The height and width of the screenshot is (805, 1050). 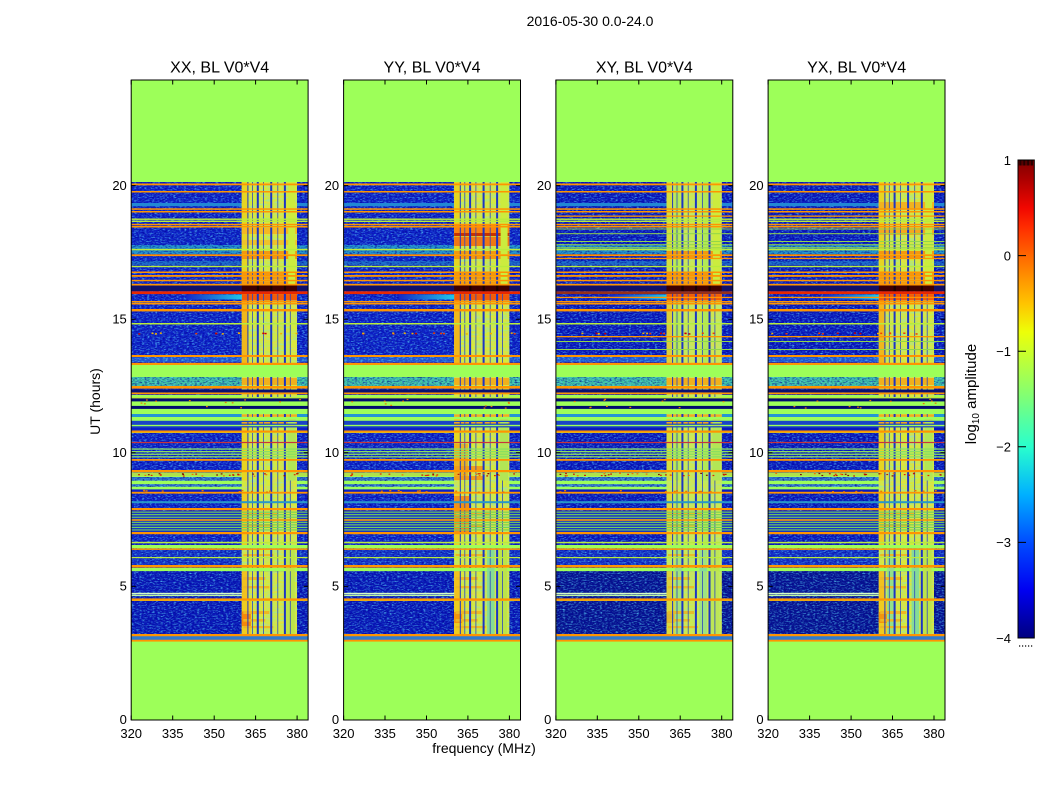 What do you see at coordinates (972, 394) in the screenshot?
I see `svg-text: log10 amplitude` at bounding box center [972, 394].